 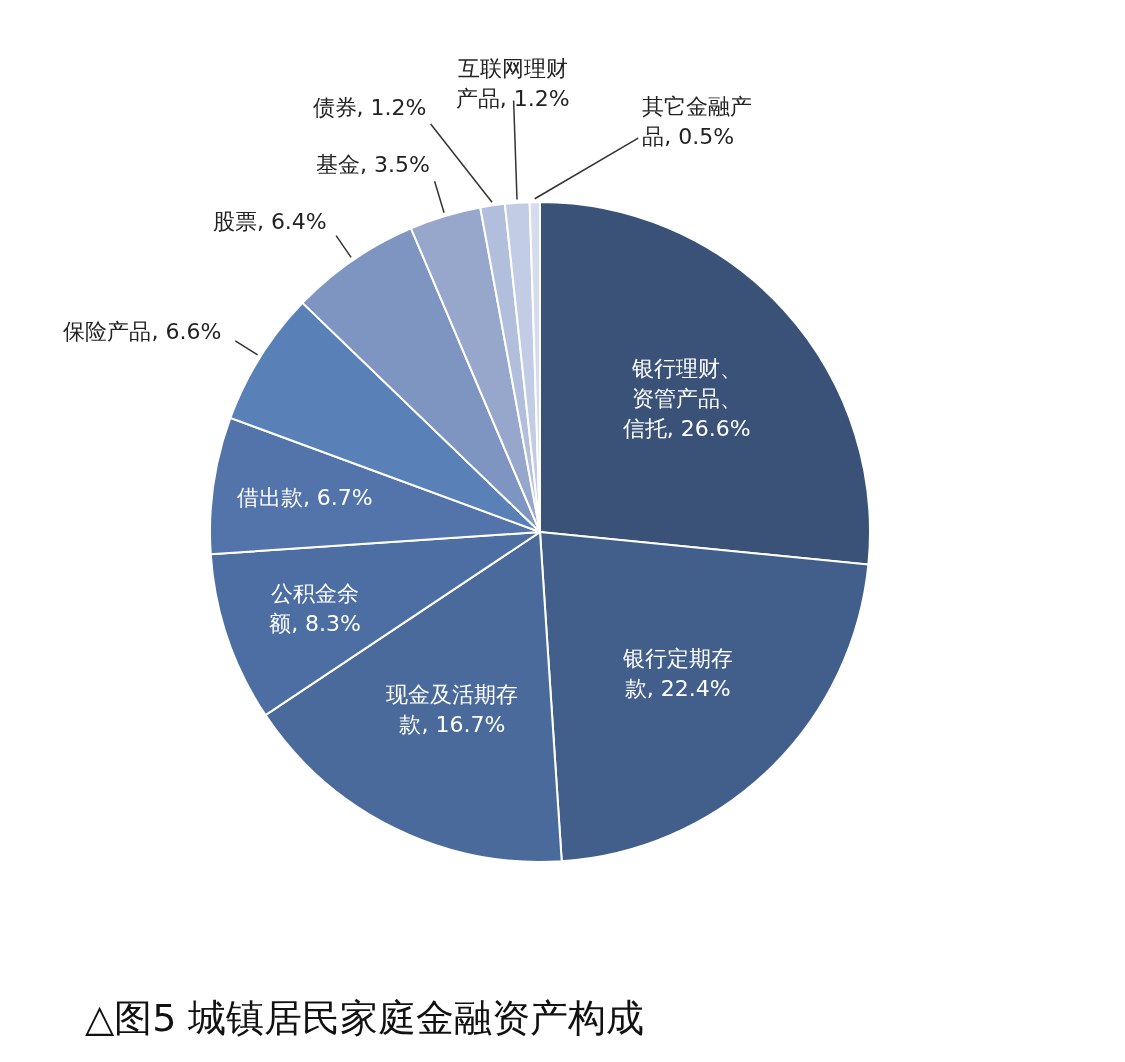 What do you see at coordinates (269, 222) in the screenshot?
I see `slice-label: 股票, 6.4%` at bounding box center [269, 222].